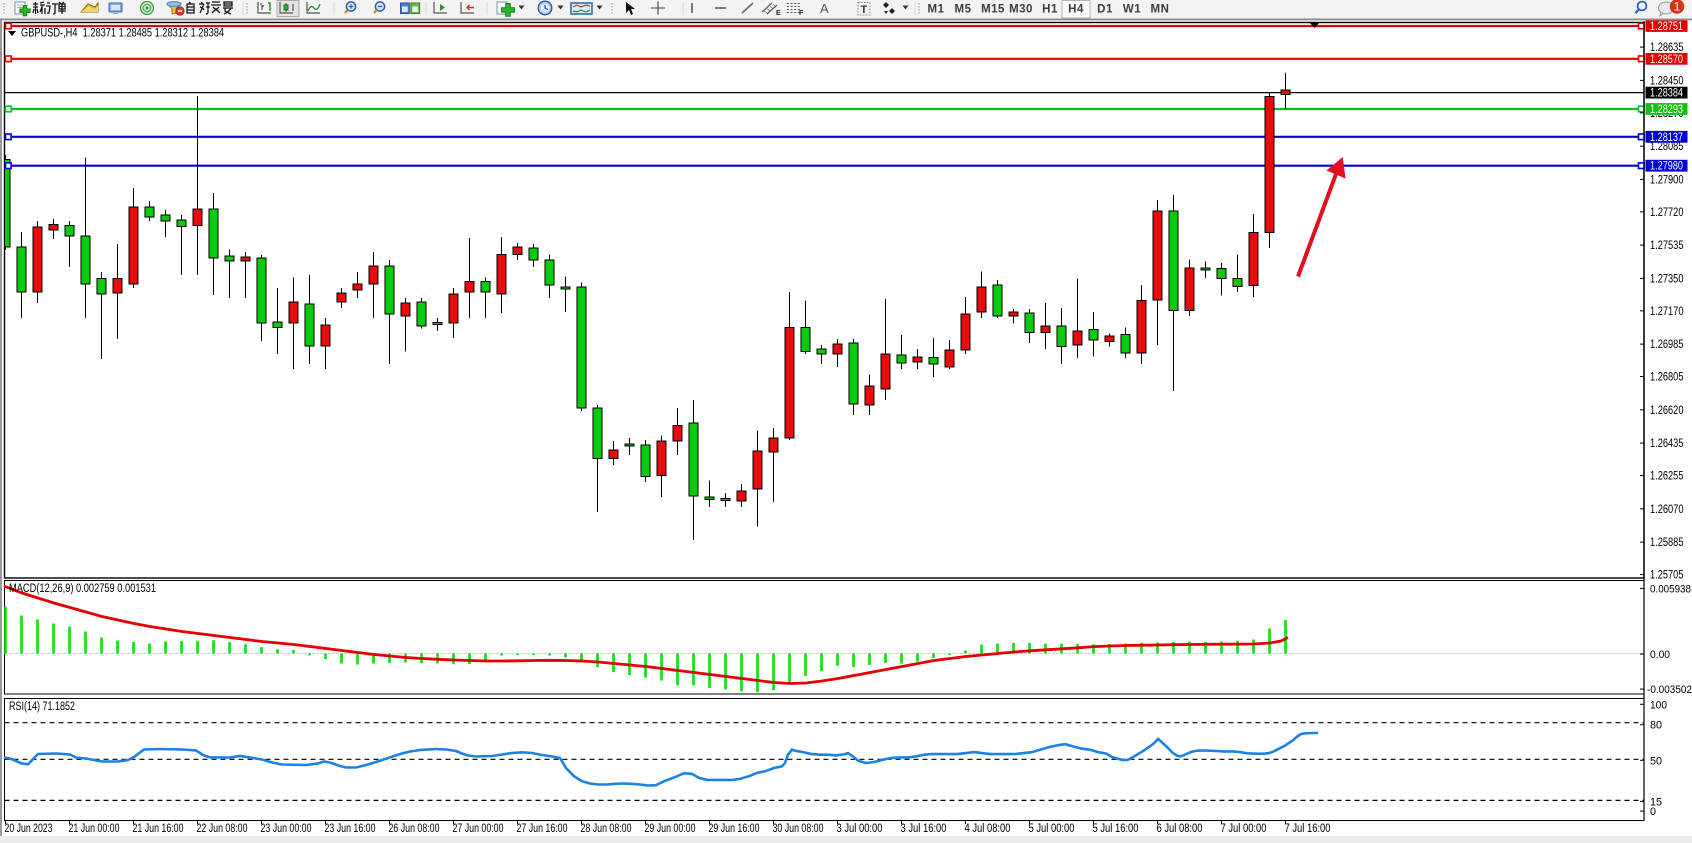 Image resolution: width=1692 pixels, height=843 pixels. Describe the element at coordinates (1669, 690) in the screenshot. I see `svg-text: -0.003502` at that location.